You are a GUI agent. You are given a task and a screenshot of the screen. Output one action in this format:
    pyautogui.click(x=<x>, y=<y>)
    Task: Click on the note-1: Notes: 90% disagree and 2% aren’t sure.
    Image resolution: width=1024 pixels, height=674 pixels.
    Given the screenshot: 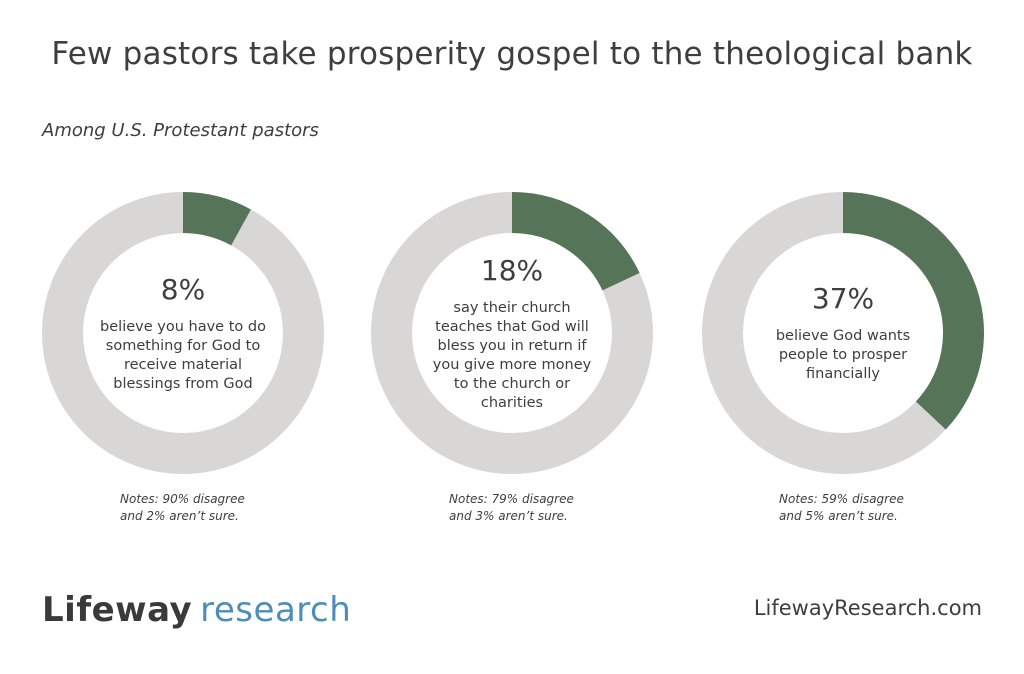 What is the action you would take?
    pyautogui.click(x=182, y=508)
    